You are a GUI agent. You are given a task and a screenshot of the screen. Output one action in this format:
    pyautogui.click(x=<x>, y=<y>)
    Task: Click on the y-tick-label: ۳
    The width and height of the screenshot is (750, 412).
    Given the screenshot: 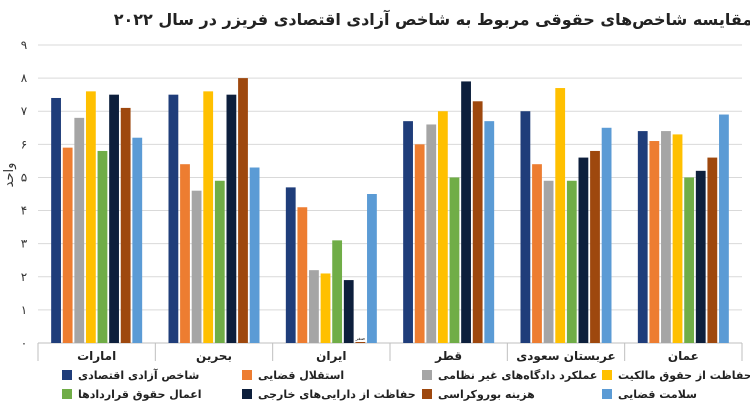 What is the action you would take?
    pyautogui.click(x=24, y=244)
    